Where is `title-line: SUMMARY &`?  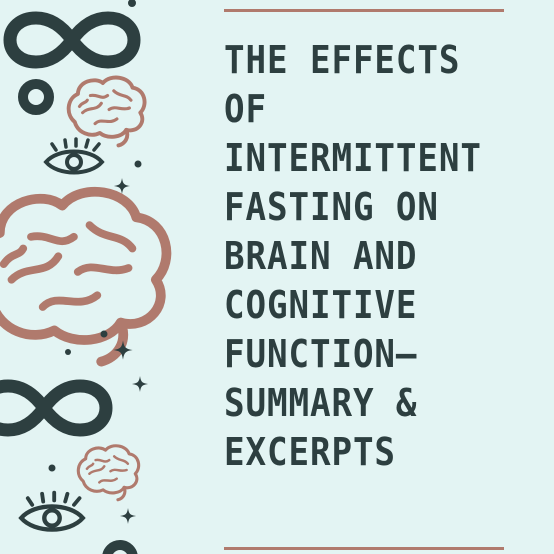 title-line: SUMMARY & is located at coordinates (321, 403).